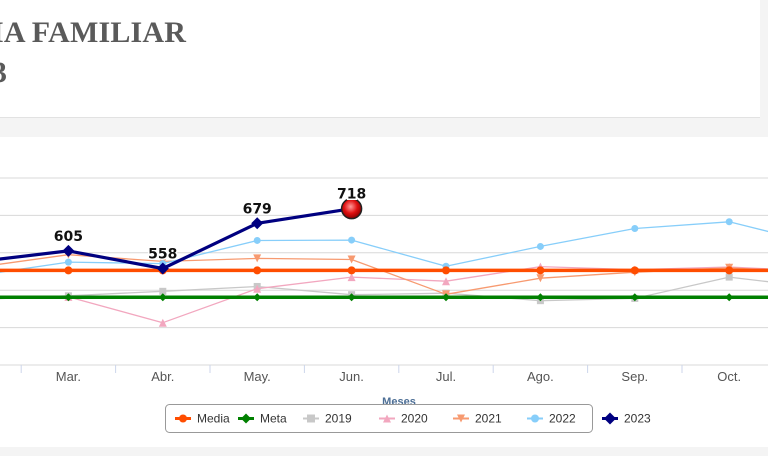  Describe the element at coordinates (68, 262) in the screenshot. I see `point-2022-mar` at that location.